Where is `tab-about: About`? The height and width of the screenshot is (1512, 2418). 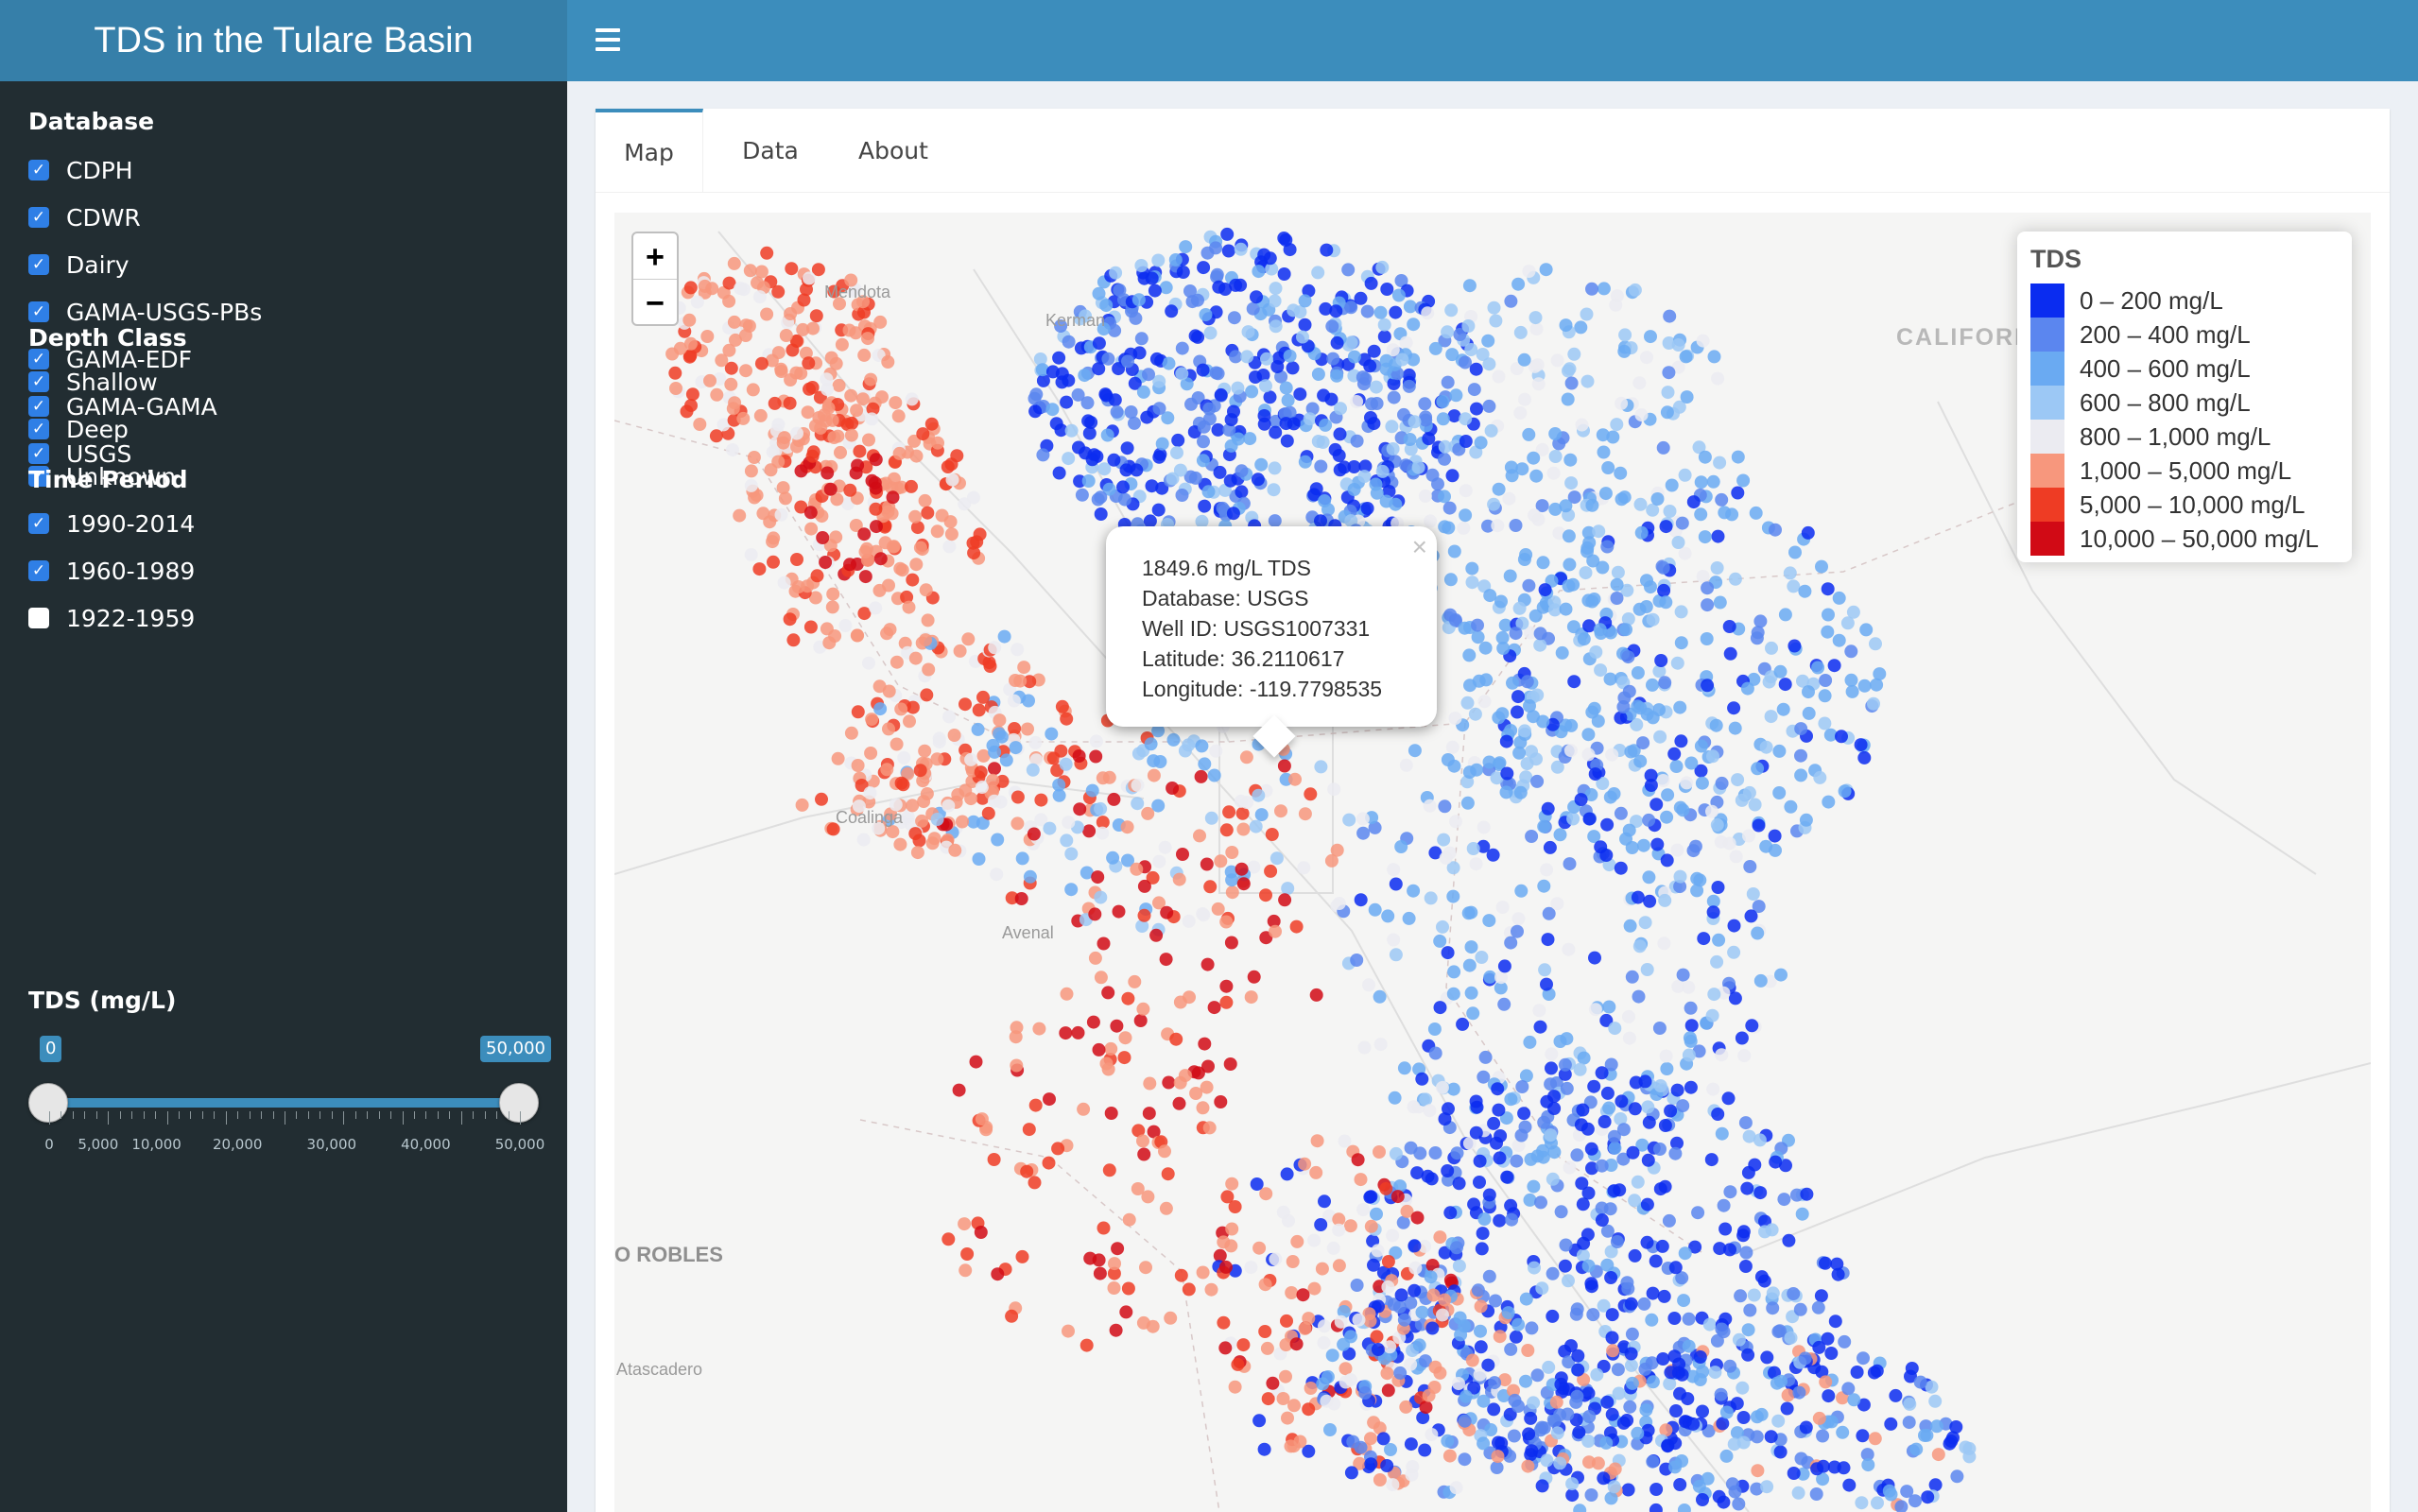 tab-about: About is located at coordinates (894, 150).